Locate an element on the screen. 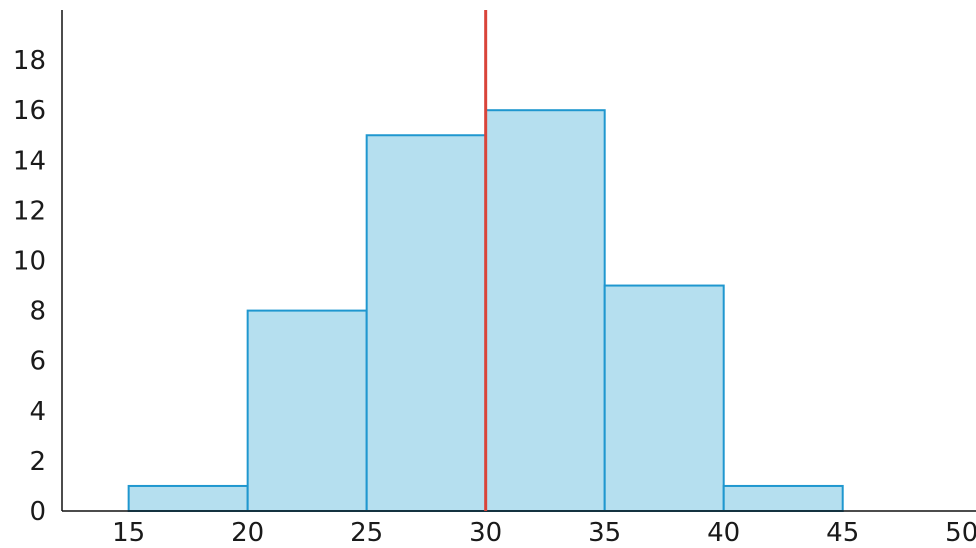  y-tick-label: 16 is located at coordinates (29, 111).